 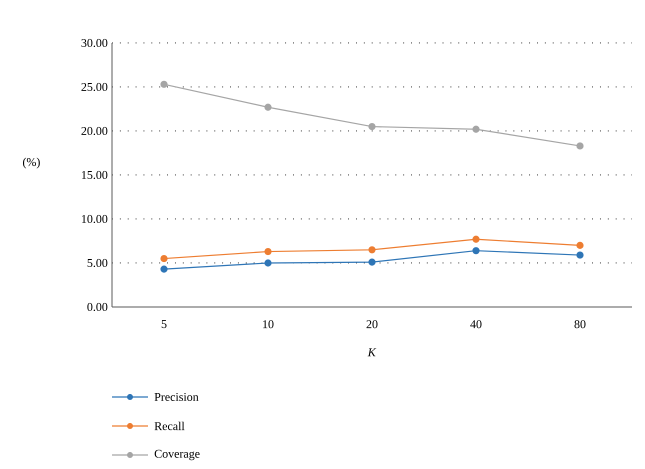 I want to click on x-tick-label: 80, so click(x=580, y=324).